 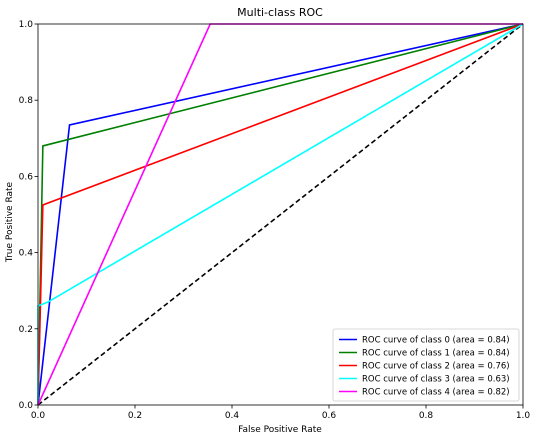 What do you see at coordinates (26, 177) in the screenshot?
I see `y-tick-label: 0.6` at bounding box center [26, 177].